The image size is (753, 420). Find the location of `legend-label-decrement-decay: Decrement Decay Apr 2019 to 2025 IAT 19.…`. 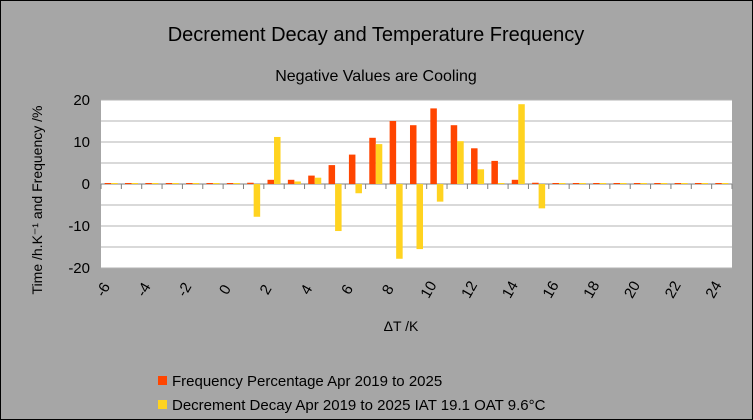

legend-label-decrement-decay: Decrement Decay Apr 2019 to 2025 IAT 19.… is located at coordinates (359, 405).